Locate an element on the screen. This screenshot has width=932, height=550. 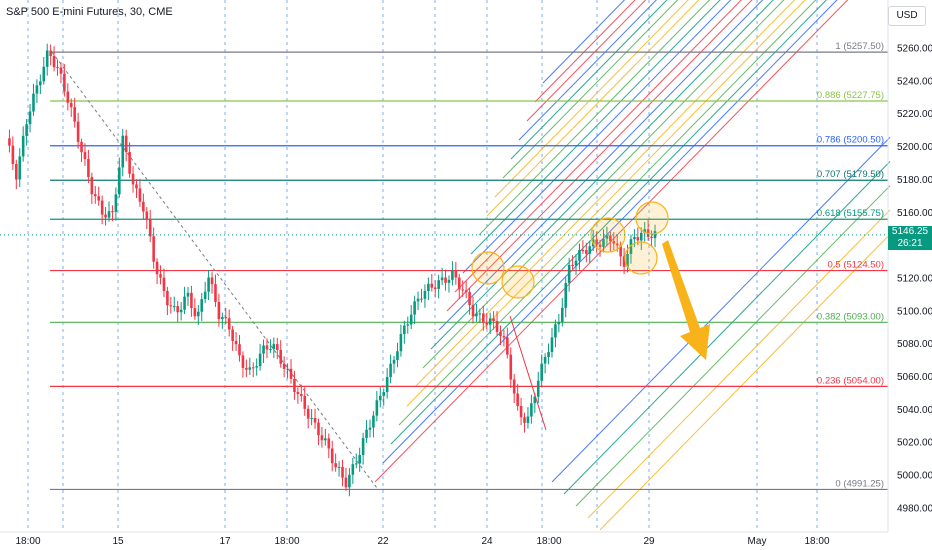
fib-level-label: 0.5 (5124.50) is located at coordinates (855, 265).